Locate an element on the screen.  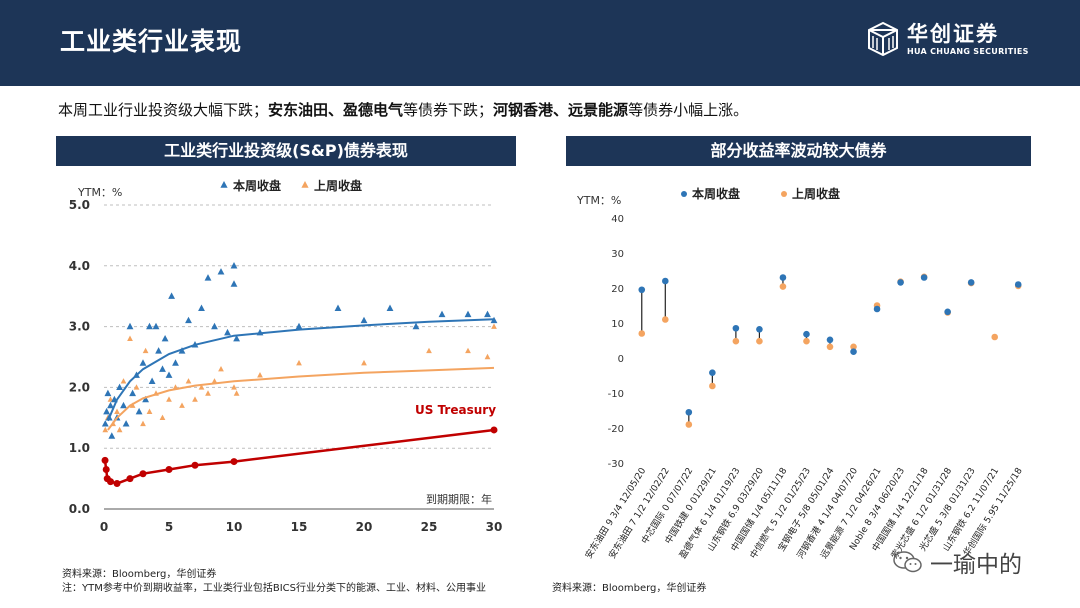
x-axis-label: 到期期限：年 is located at coordinates (459, 499).